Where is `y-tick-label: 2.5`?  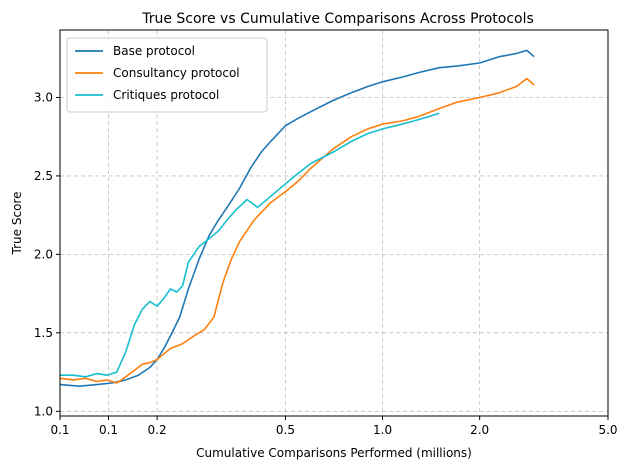 y-tick-label: 2.5 is located at coordinates (43, 176).